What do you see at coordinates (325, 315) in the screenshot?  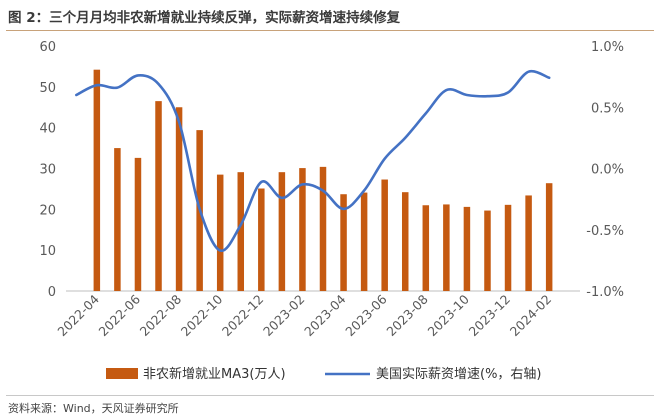 I see `x-tick-label: 2023-04` at bounding box center [325, 315].